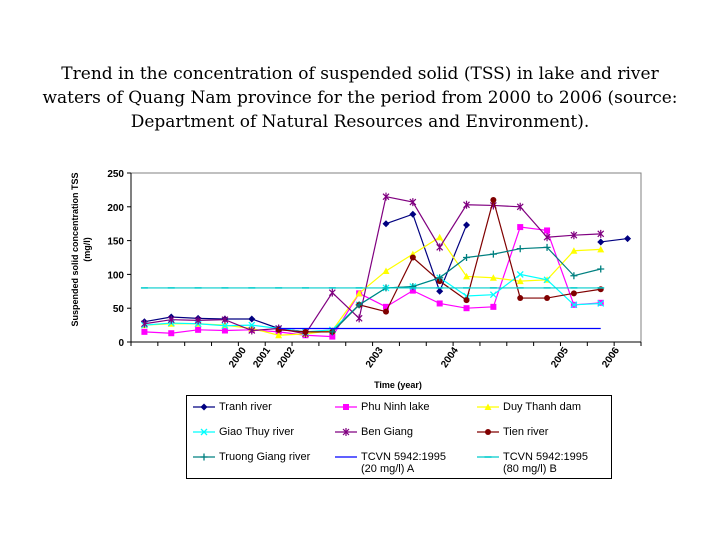  What do you see at coordinates (545, 463) in the screenshot?
I see `legend-label: TCVN 5942:1995 (80 mg/l) B` at bounding box center [545, 463].